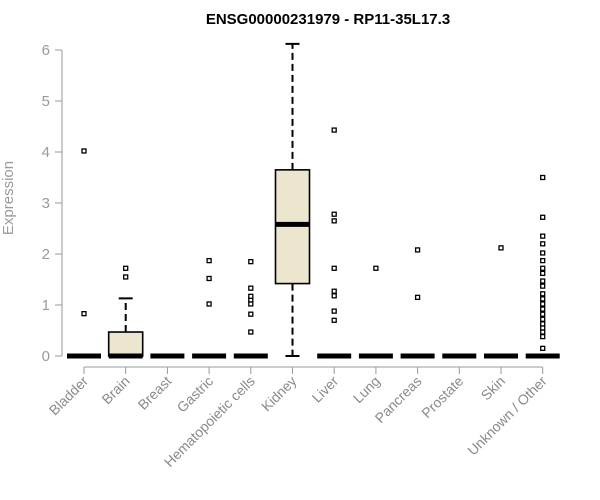 The image size is (600, 500). Describe the element at coordinates (250, 308) in the screenshot. I see `box-hematopoietic-cells` at that location.